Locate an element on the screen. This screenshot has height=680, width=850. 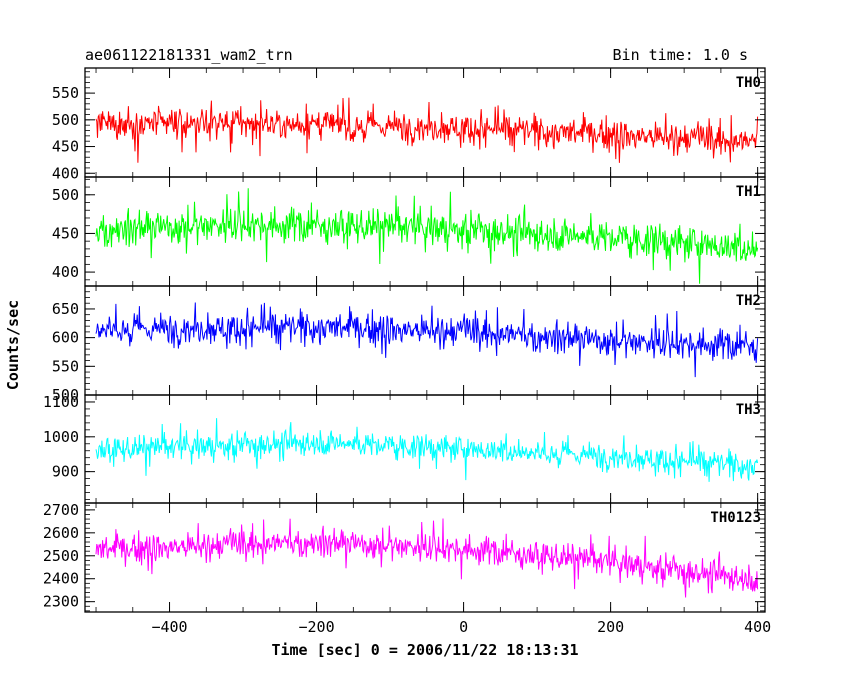
x-axis-label: Time [sec] 0 = 2006/11/22 18:13:31 is located at coordinates (424, 650).